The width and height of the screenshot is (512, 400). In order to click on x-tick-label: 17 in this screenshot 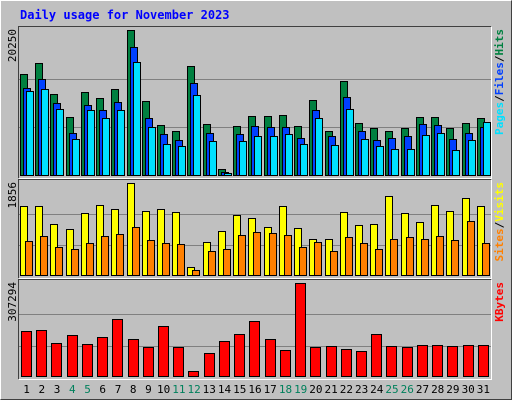, I will do `click(270, 389)`.